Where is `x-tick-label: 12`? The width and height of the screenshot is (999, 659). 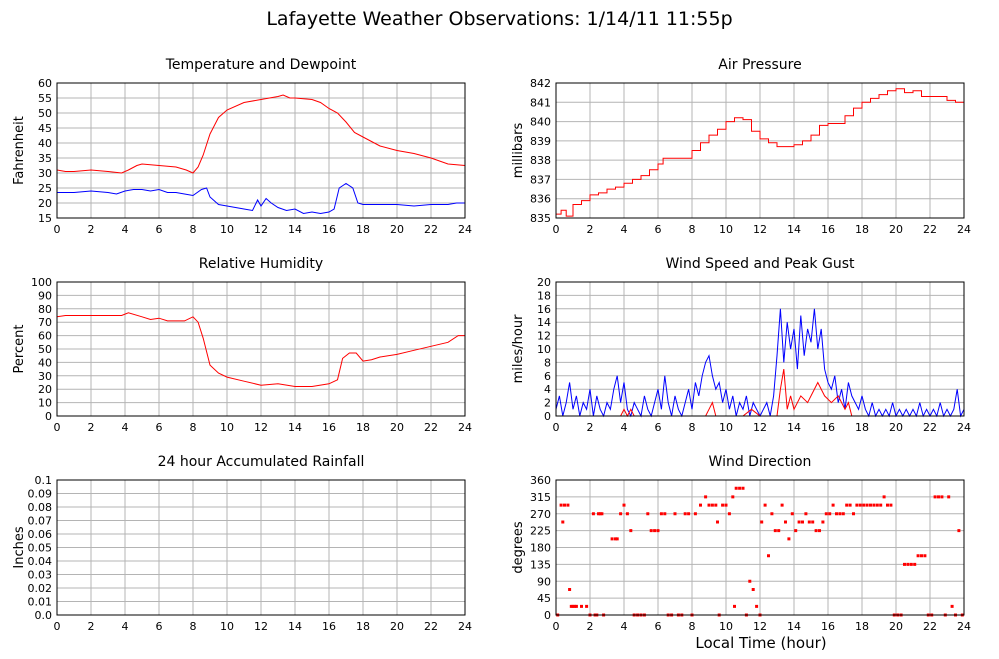
x-tick-label: 12 is located at coordinates (261, 229).